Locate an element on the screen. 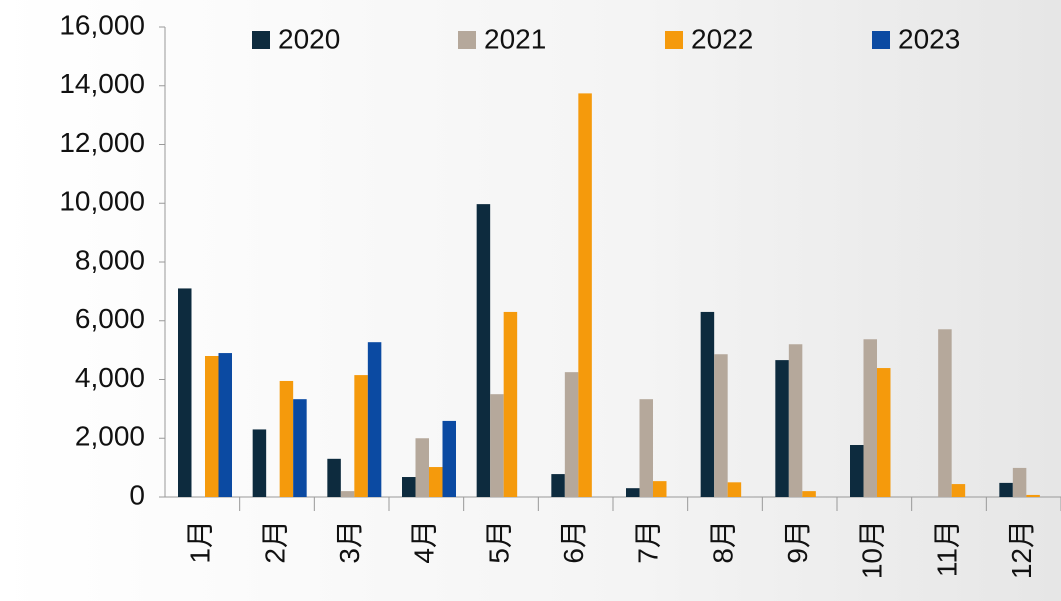 Image resolution: width=1061 pixels, height=601 pixels. legend-label: 2022 is located at coordinates (722, 38).